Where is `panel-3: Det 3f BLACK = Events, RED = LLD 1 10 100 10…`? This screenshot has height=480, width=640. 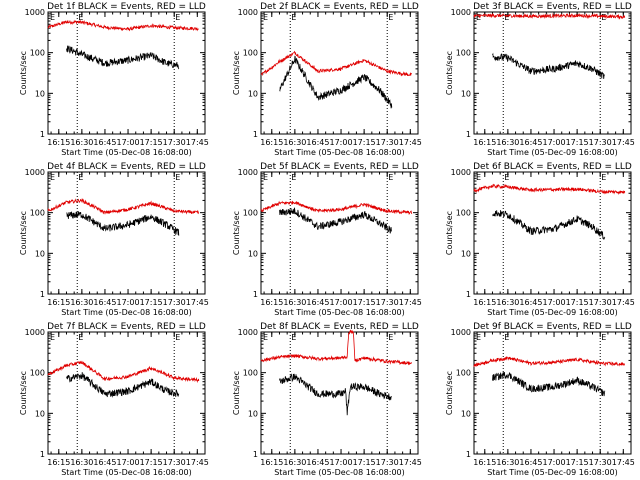 panel-3: Det 3f BLACK = Events, RED = LLD 1 10 100 10… is located at coordinates (540, 79).